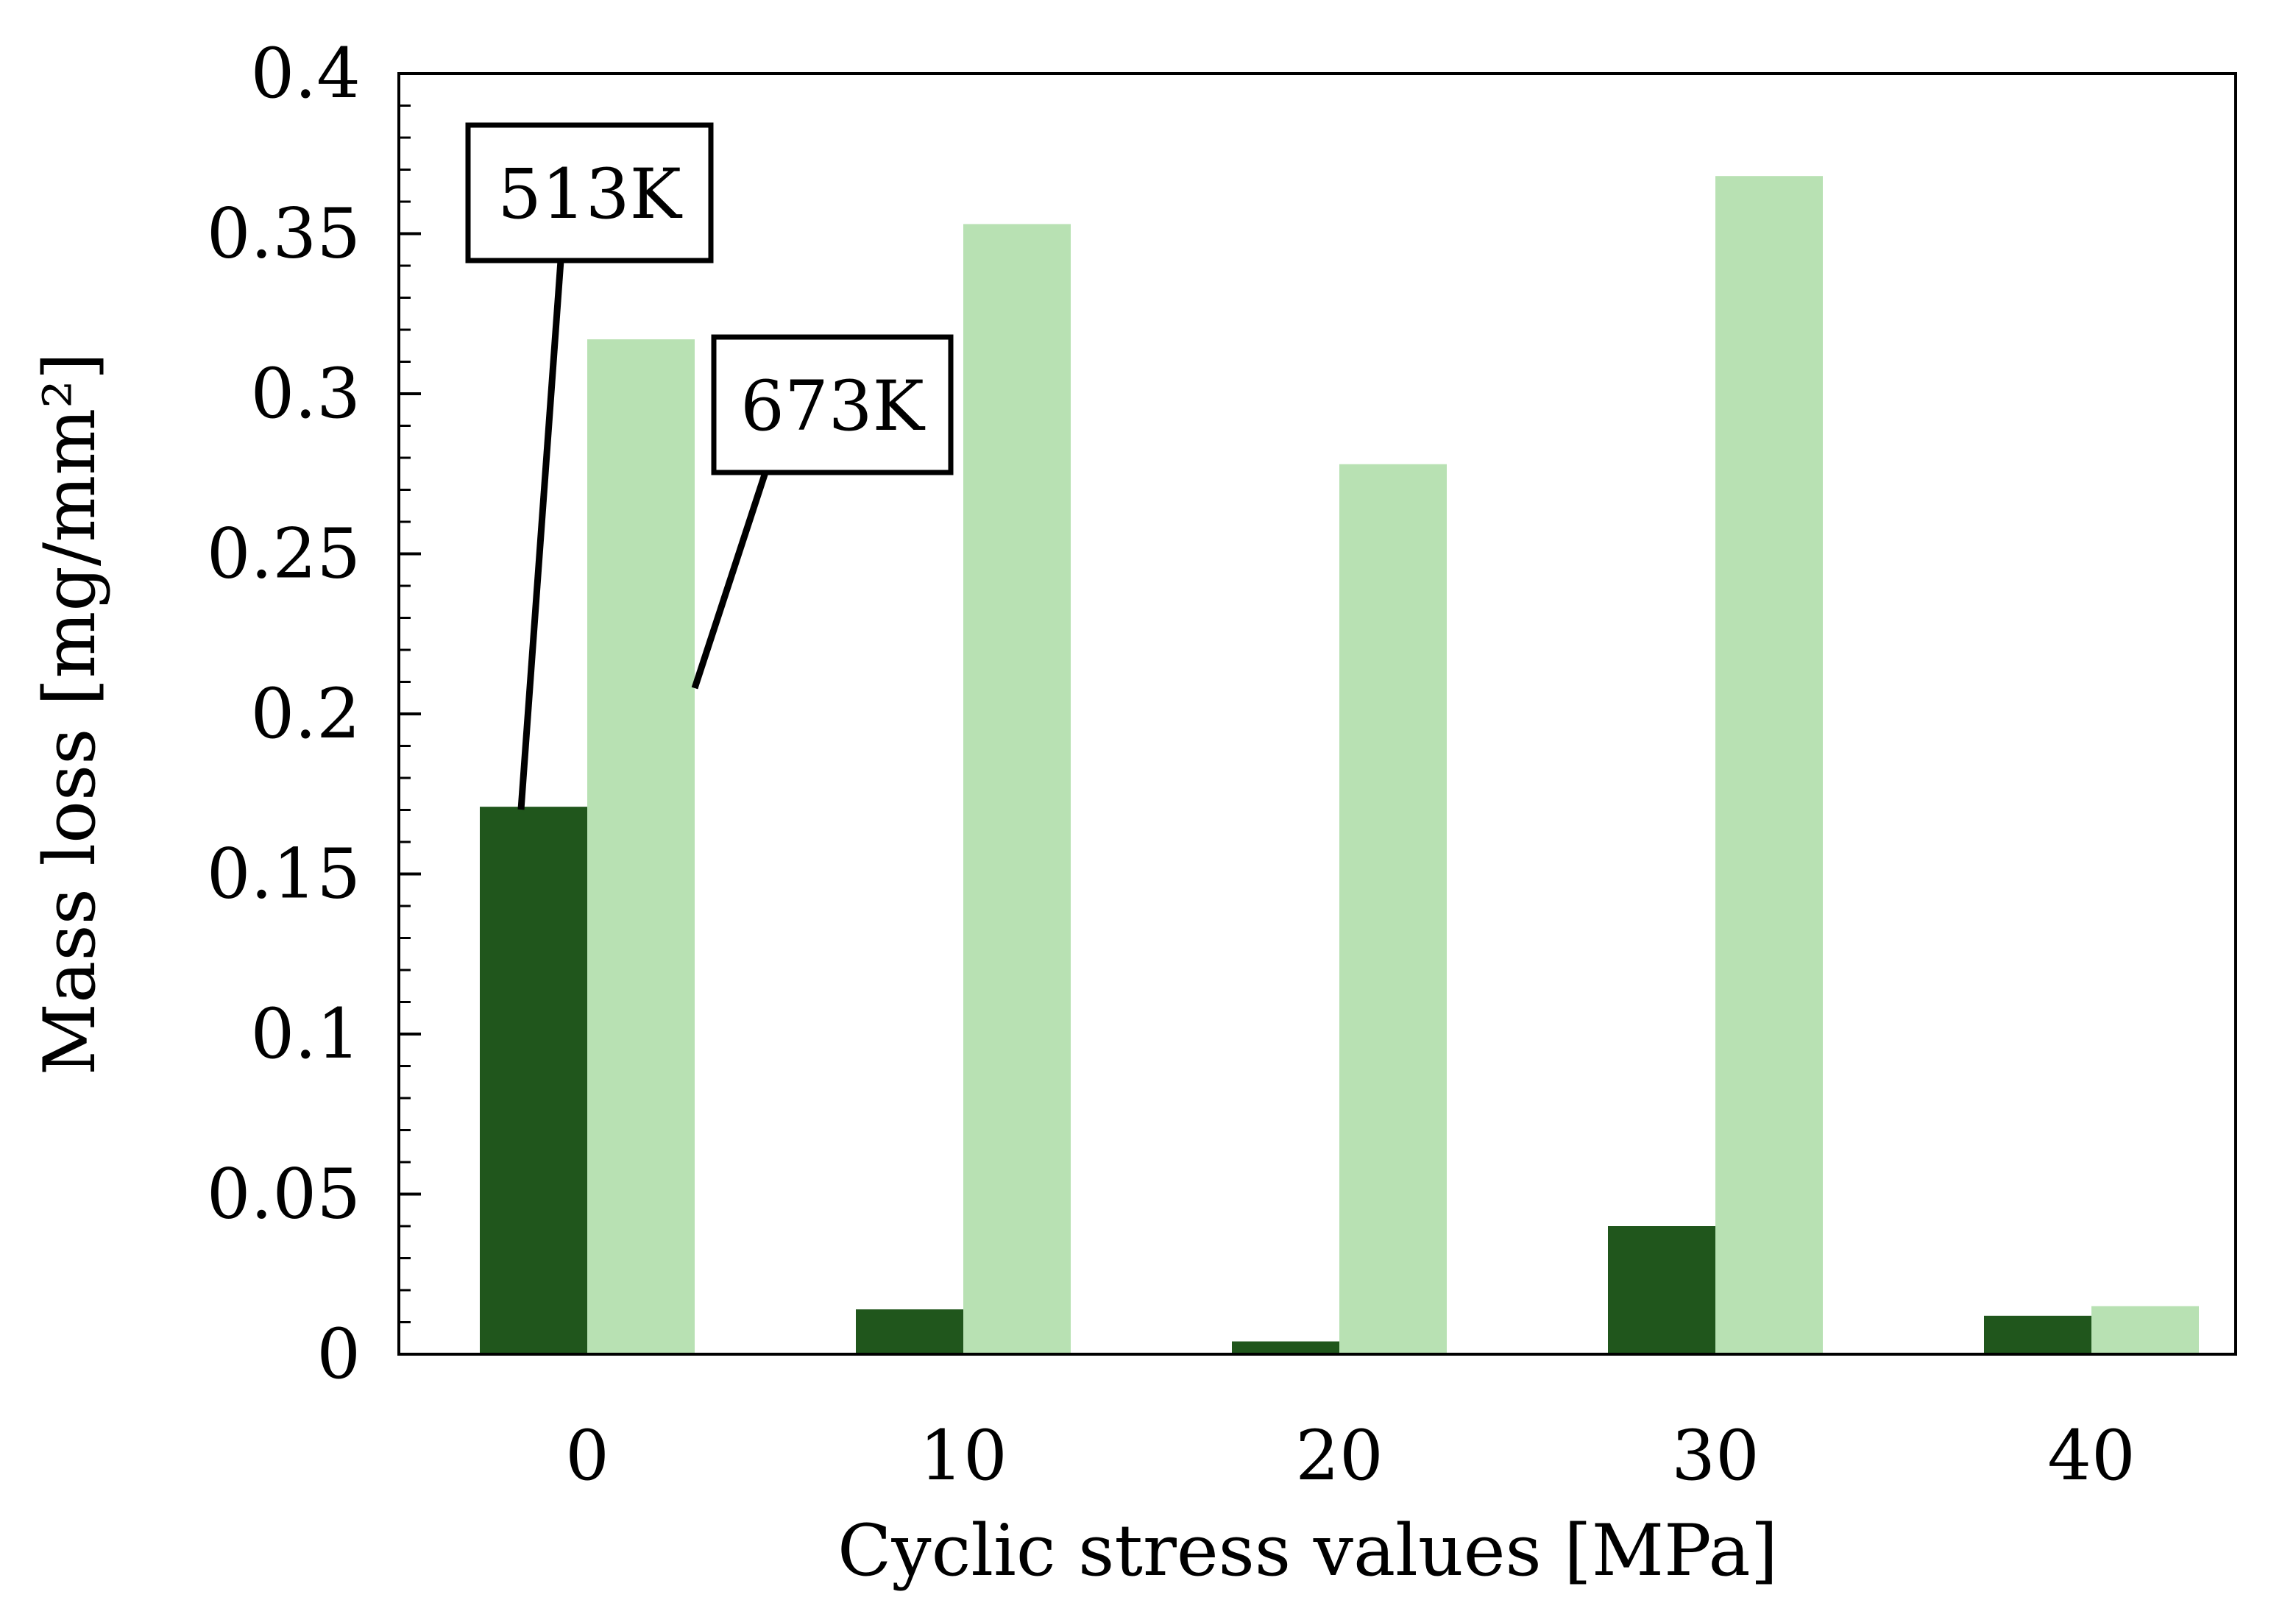 The width and height of the screenshot is (2296, 1614). I want to click on x-axis-ticks: 0 10 20 30 40, so click(1350, 1456).